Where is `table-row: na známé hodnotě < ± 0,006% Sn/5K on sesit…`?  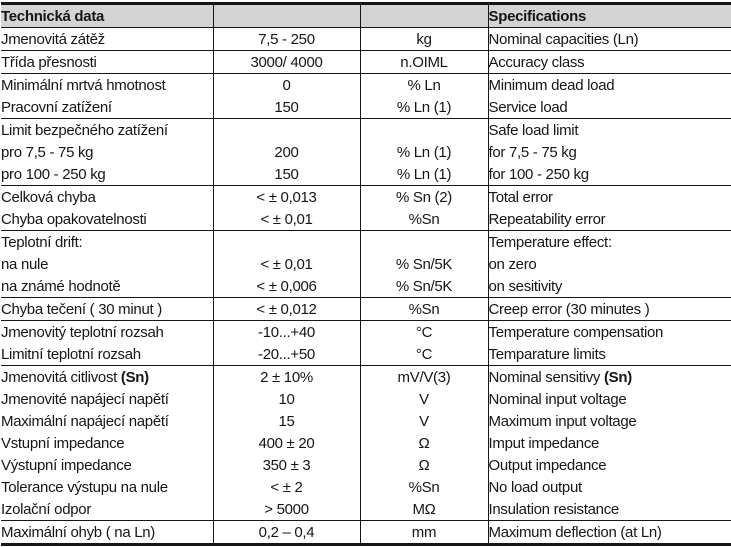 table-row: na známé hodnotě < ± 0,006% Sn/5K on sesit… is located at coordinates (366, 286).